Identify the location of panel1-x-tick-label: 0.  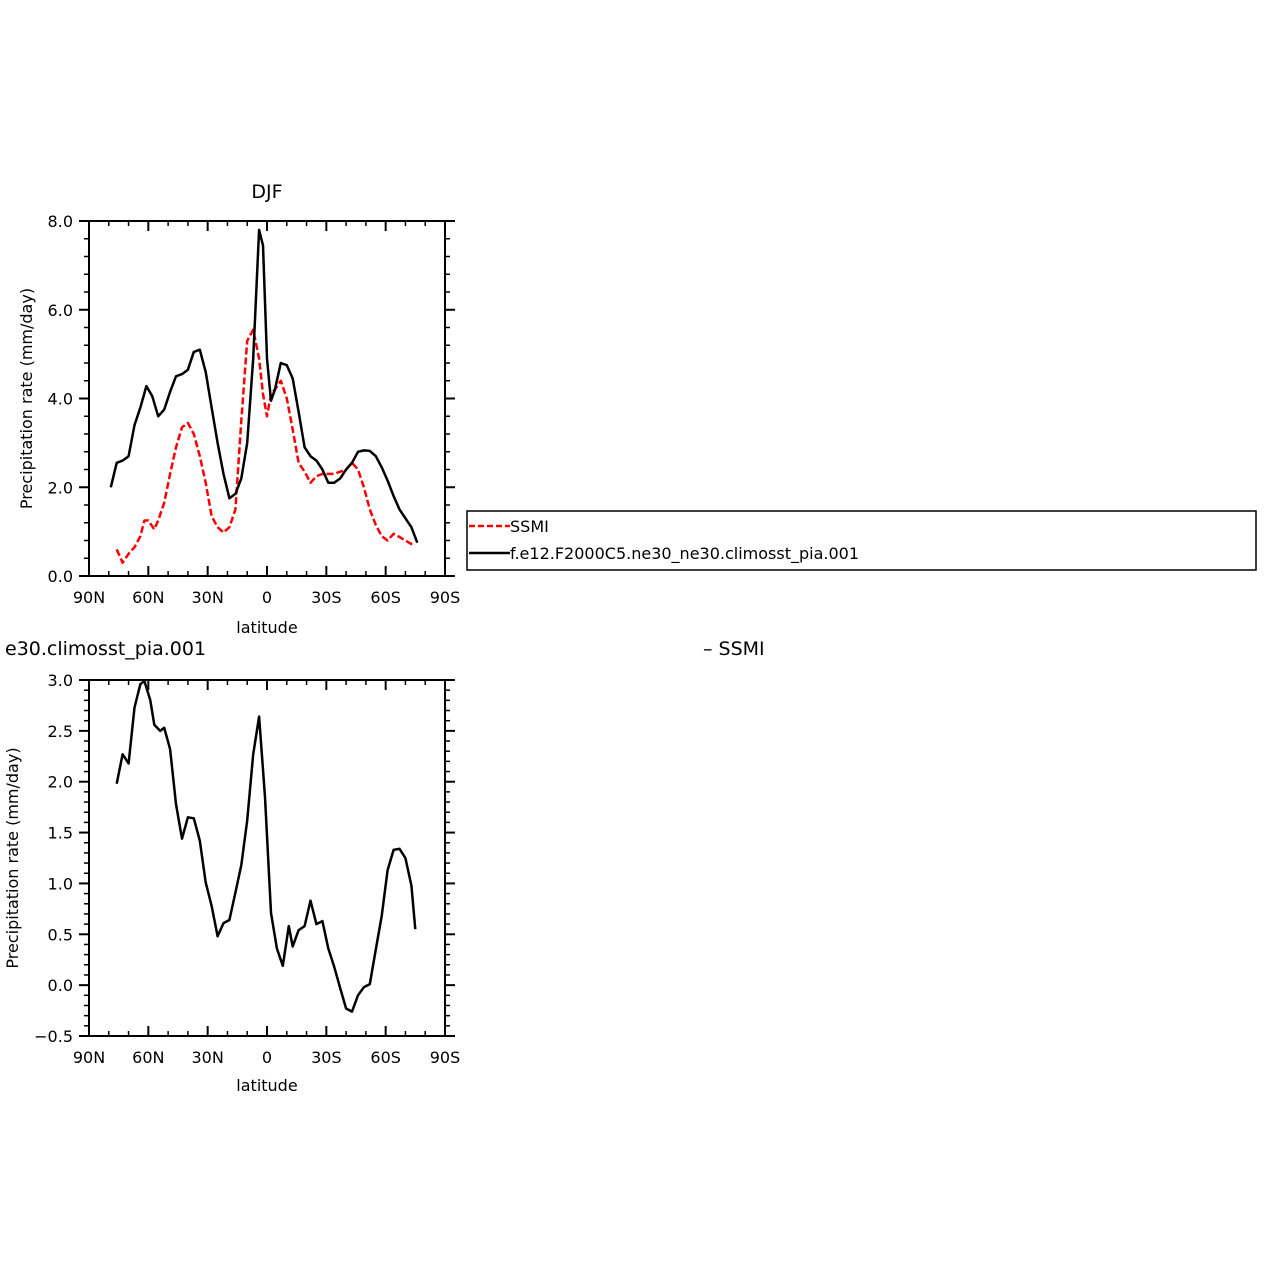
(267, 597).